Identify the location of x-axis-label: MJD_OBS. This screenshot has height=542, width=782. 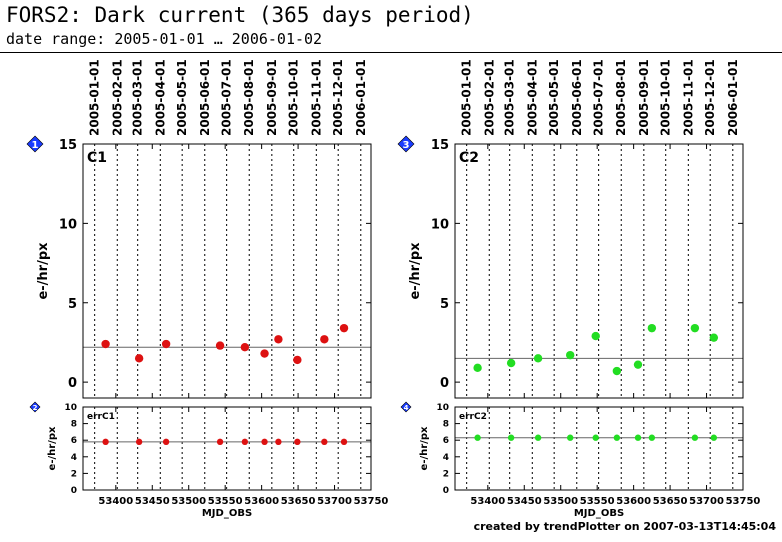
(227, 513).